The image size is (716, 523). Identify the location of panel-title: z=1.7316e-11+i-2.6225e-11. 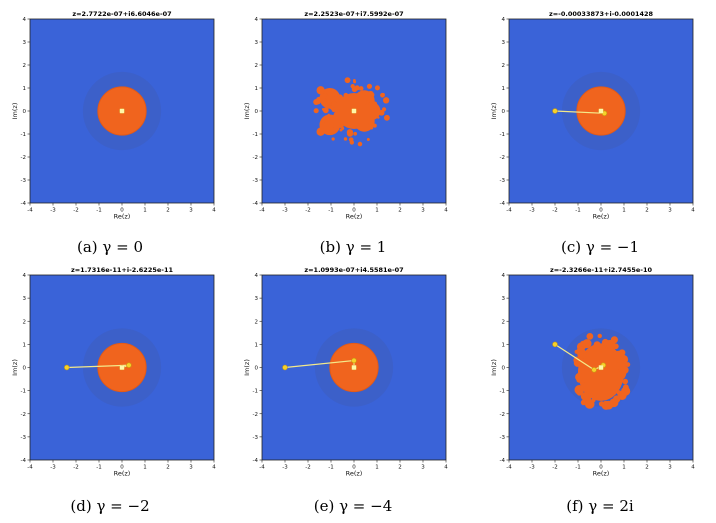
(122, 270).